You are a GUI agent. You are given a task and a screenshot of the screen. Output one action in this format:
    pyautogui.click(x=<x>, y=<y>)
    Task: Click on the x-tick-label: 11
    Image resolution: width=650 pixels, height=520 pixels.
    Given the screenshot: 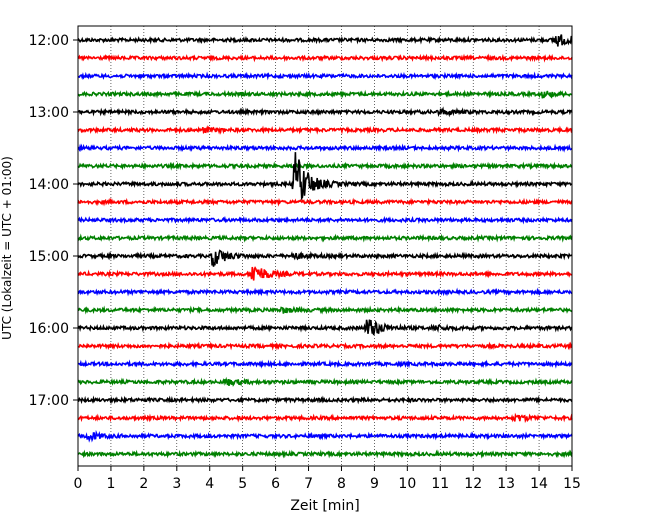 What is the action you would take?
    pyautogui.click(x=440, y=484)
    